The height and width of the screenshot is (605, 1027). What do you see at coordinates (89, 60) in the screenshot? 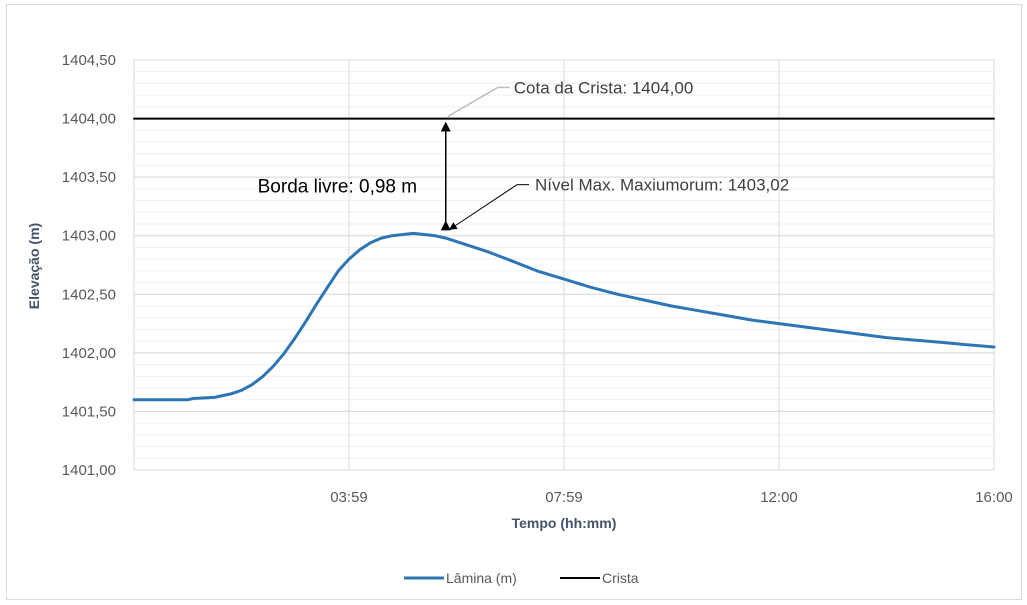
I see `y-tick-label: 1404,50` at bounding box center [89, 60].